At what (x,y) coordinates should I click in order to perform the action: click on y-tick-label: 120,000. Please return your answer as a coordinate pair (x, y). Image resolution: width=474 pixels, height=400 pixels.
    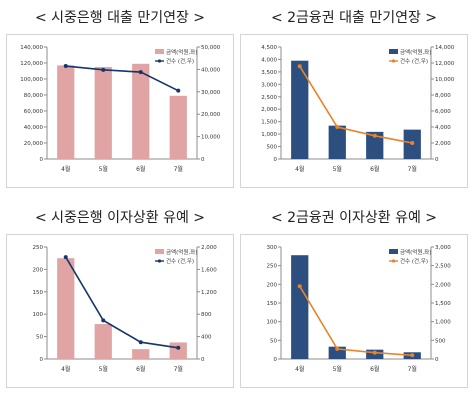
    Looking at the image, I should click on (31, 64).